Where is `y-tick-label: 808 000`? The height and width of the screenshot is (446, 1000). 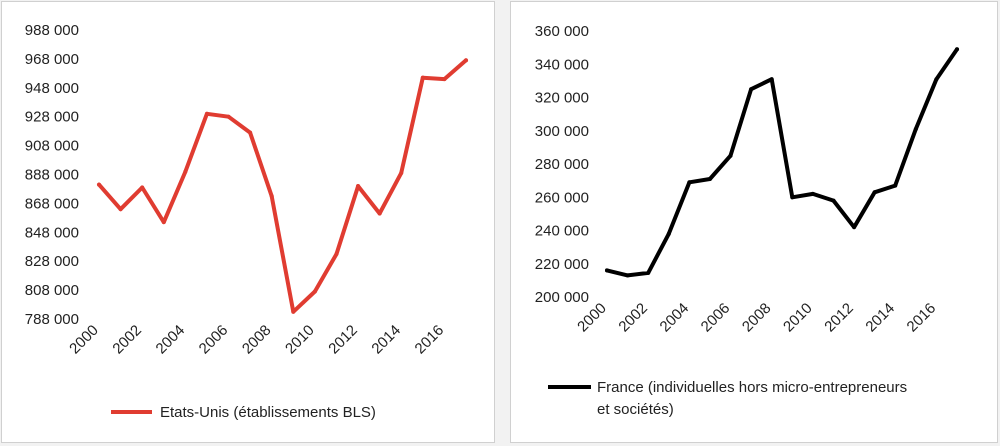
y-tick-label: 808 000 is located at coordinates (52, 290).